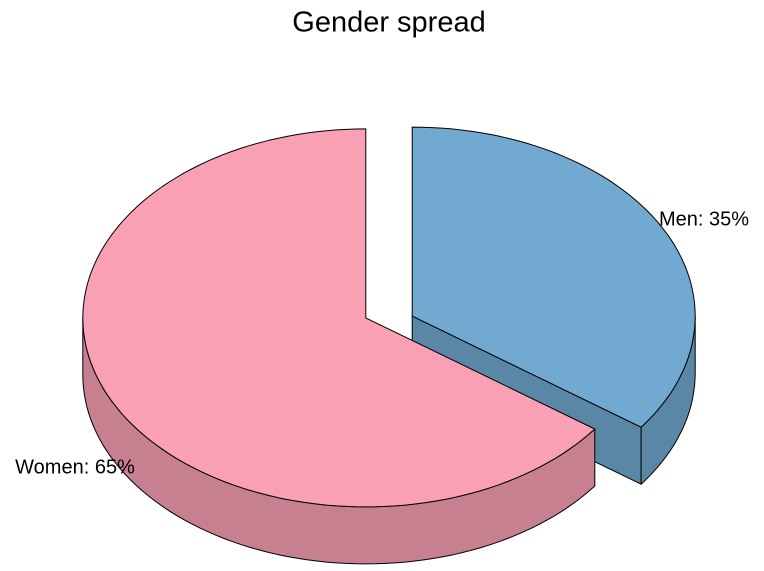  Describe the element at coordinates (388, 23) in the screenshot. I see `chart-title: Gender spread` at that location.